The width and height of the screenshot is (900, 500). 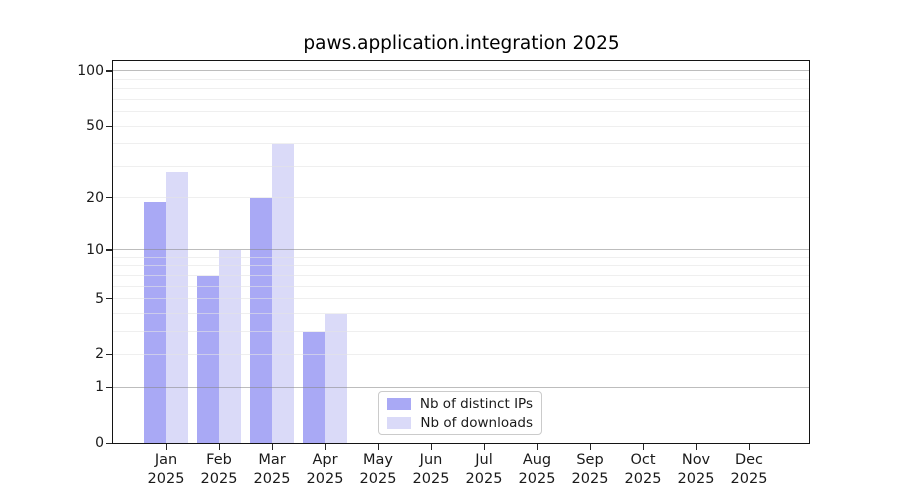 What do you see at coordinates (90, 70) in the screenshot?
I see `y-tick-label-100: 100` at bounding box center [90, 70].